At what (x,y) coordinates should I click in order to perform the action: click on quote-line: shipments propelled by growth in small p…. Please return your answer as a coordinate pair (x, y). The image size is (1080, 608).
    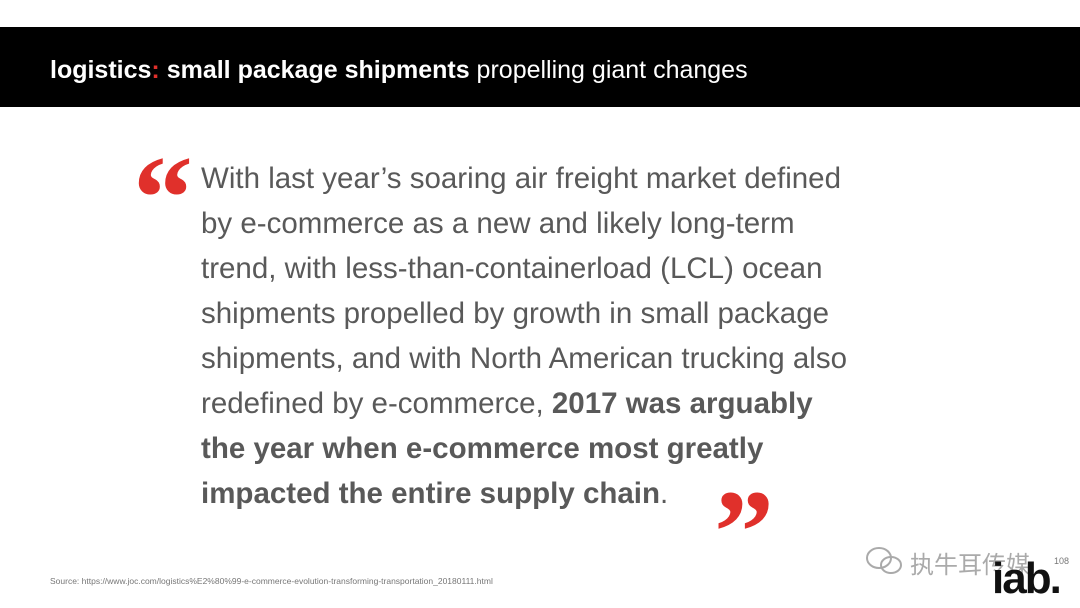
    Looking at the image, I should click on (524, 313).